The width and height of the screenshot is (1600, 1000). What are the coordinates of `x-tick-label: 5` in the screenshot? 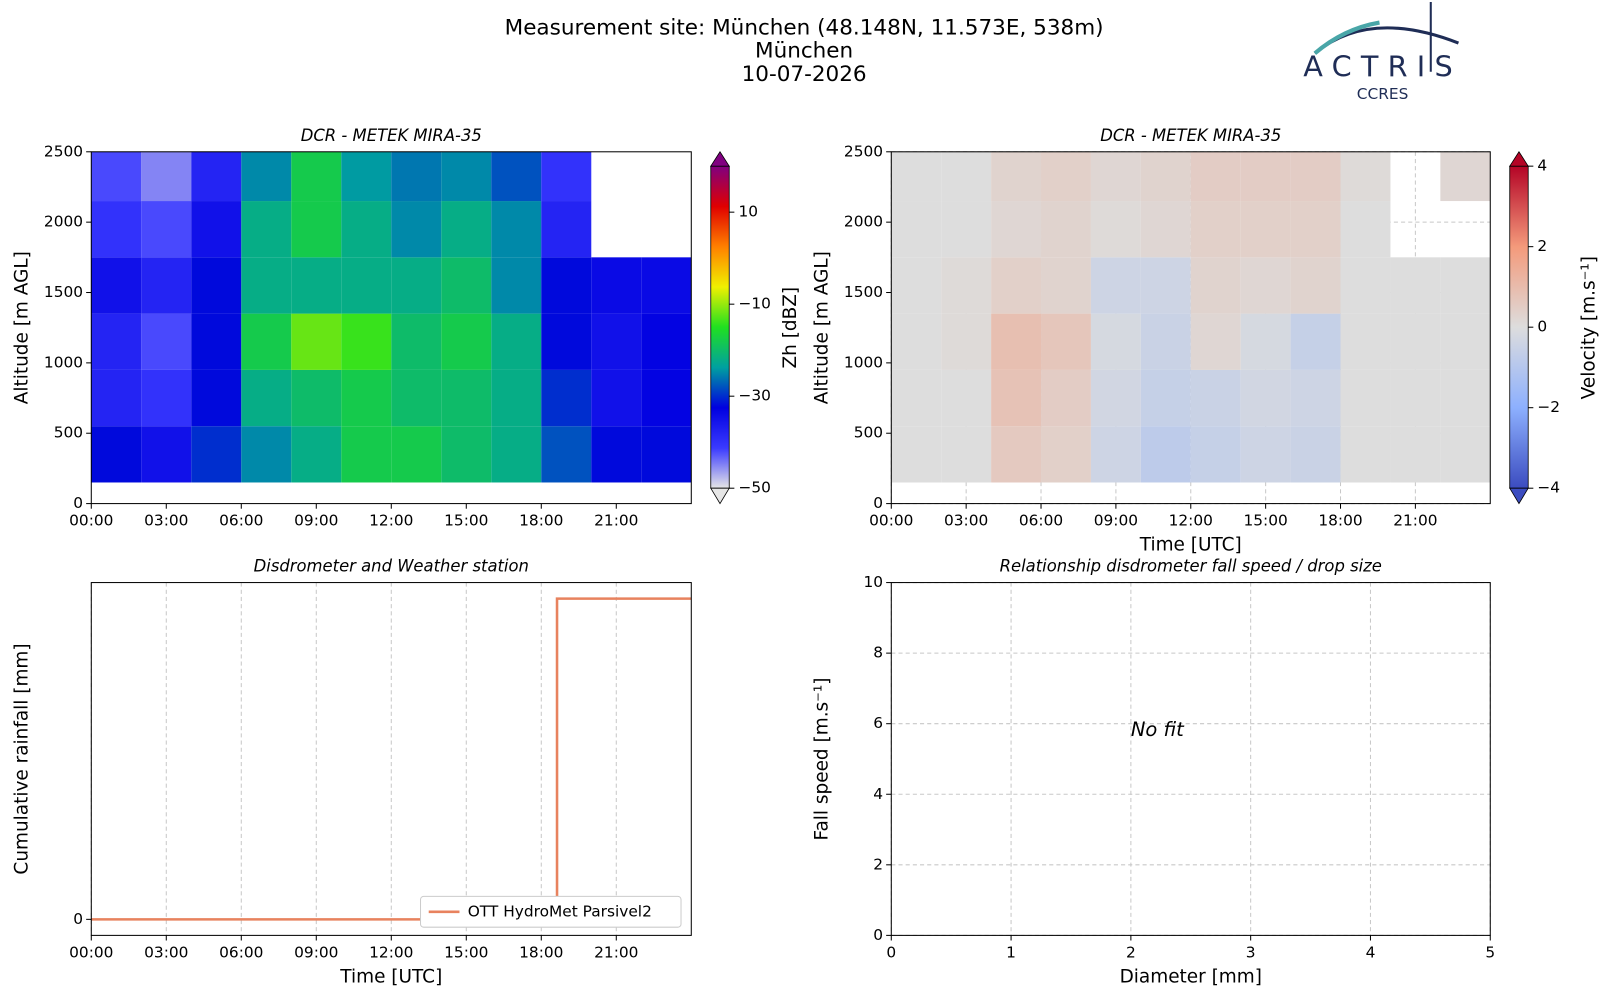 It's located at (1490, 952).